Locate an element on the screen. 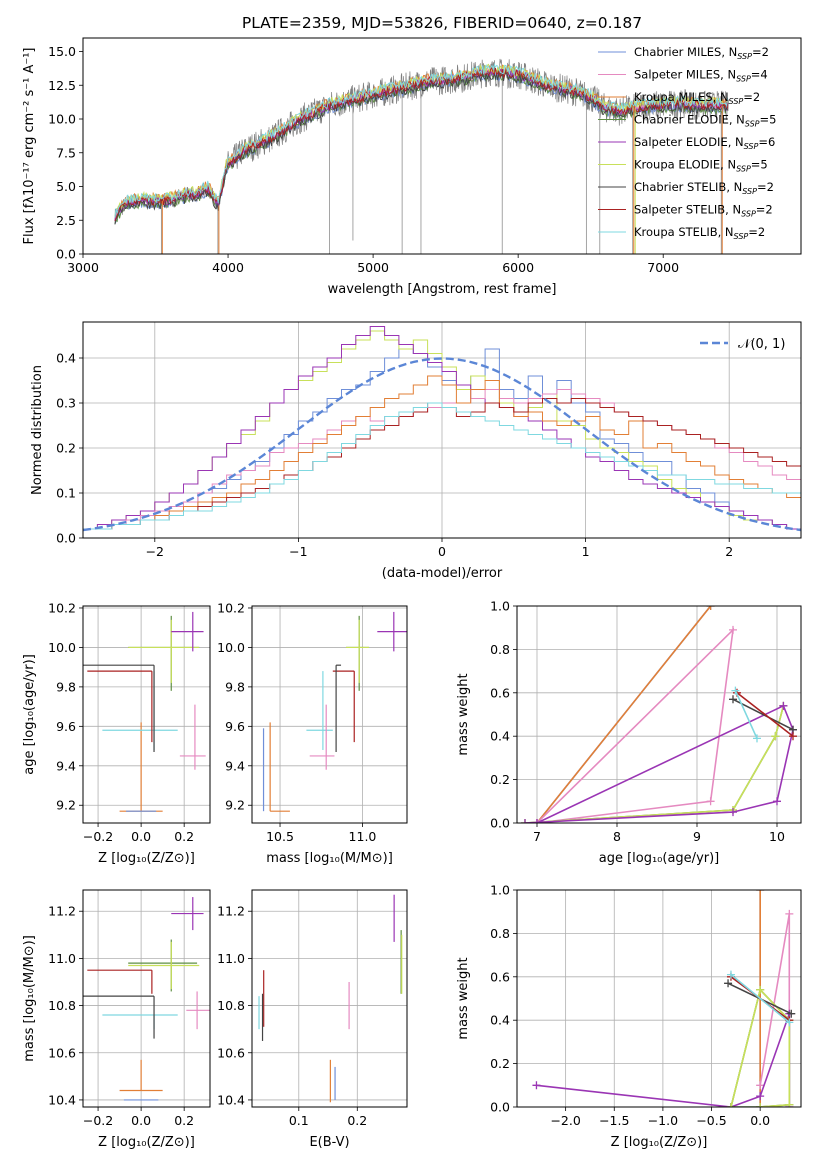 The width and height of the screenshot is (819, 1170). legend-name: Salpeter STELIB, N is located at coordinates (687, 210).